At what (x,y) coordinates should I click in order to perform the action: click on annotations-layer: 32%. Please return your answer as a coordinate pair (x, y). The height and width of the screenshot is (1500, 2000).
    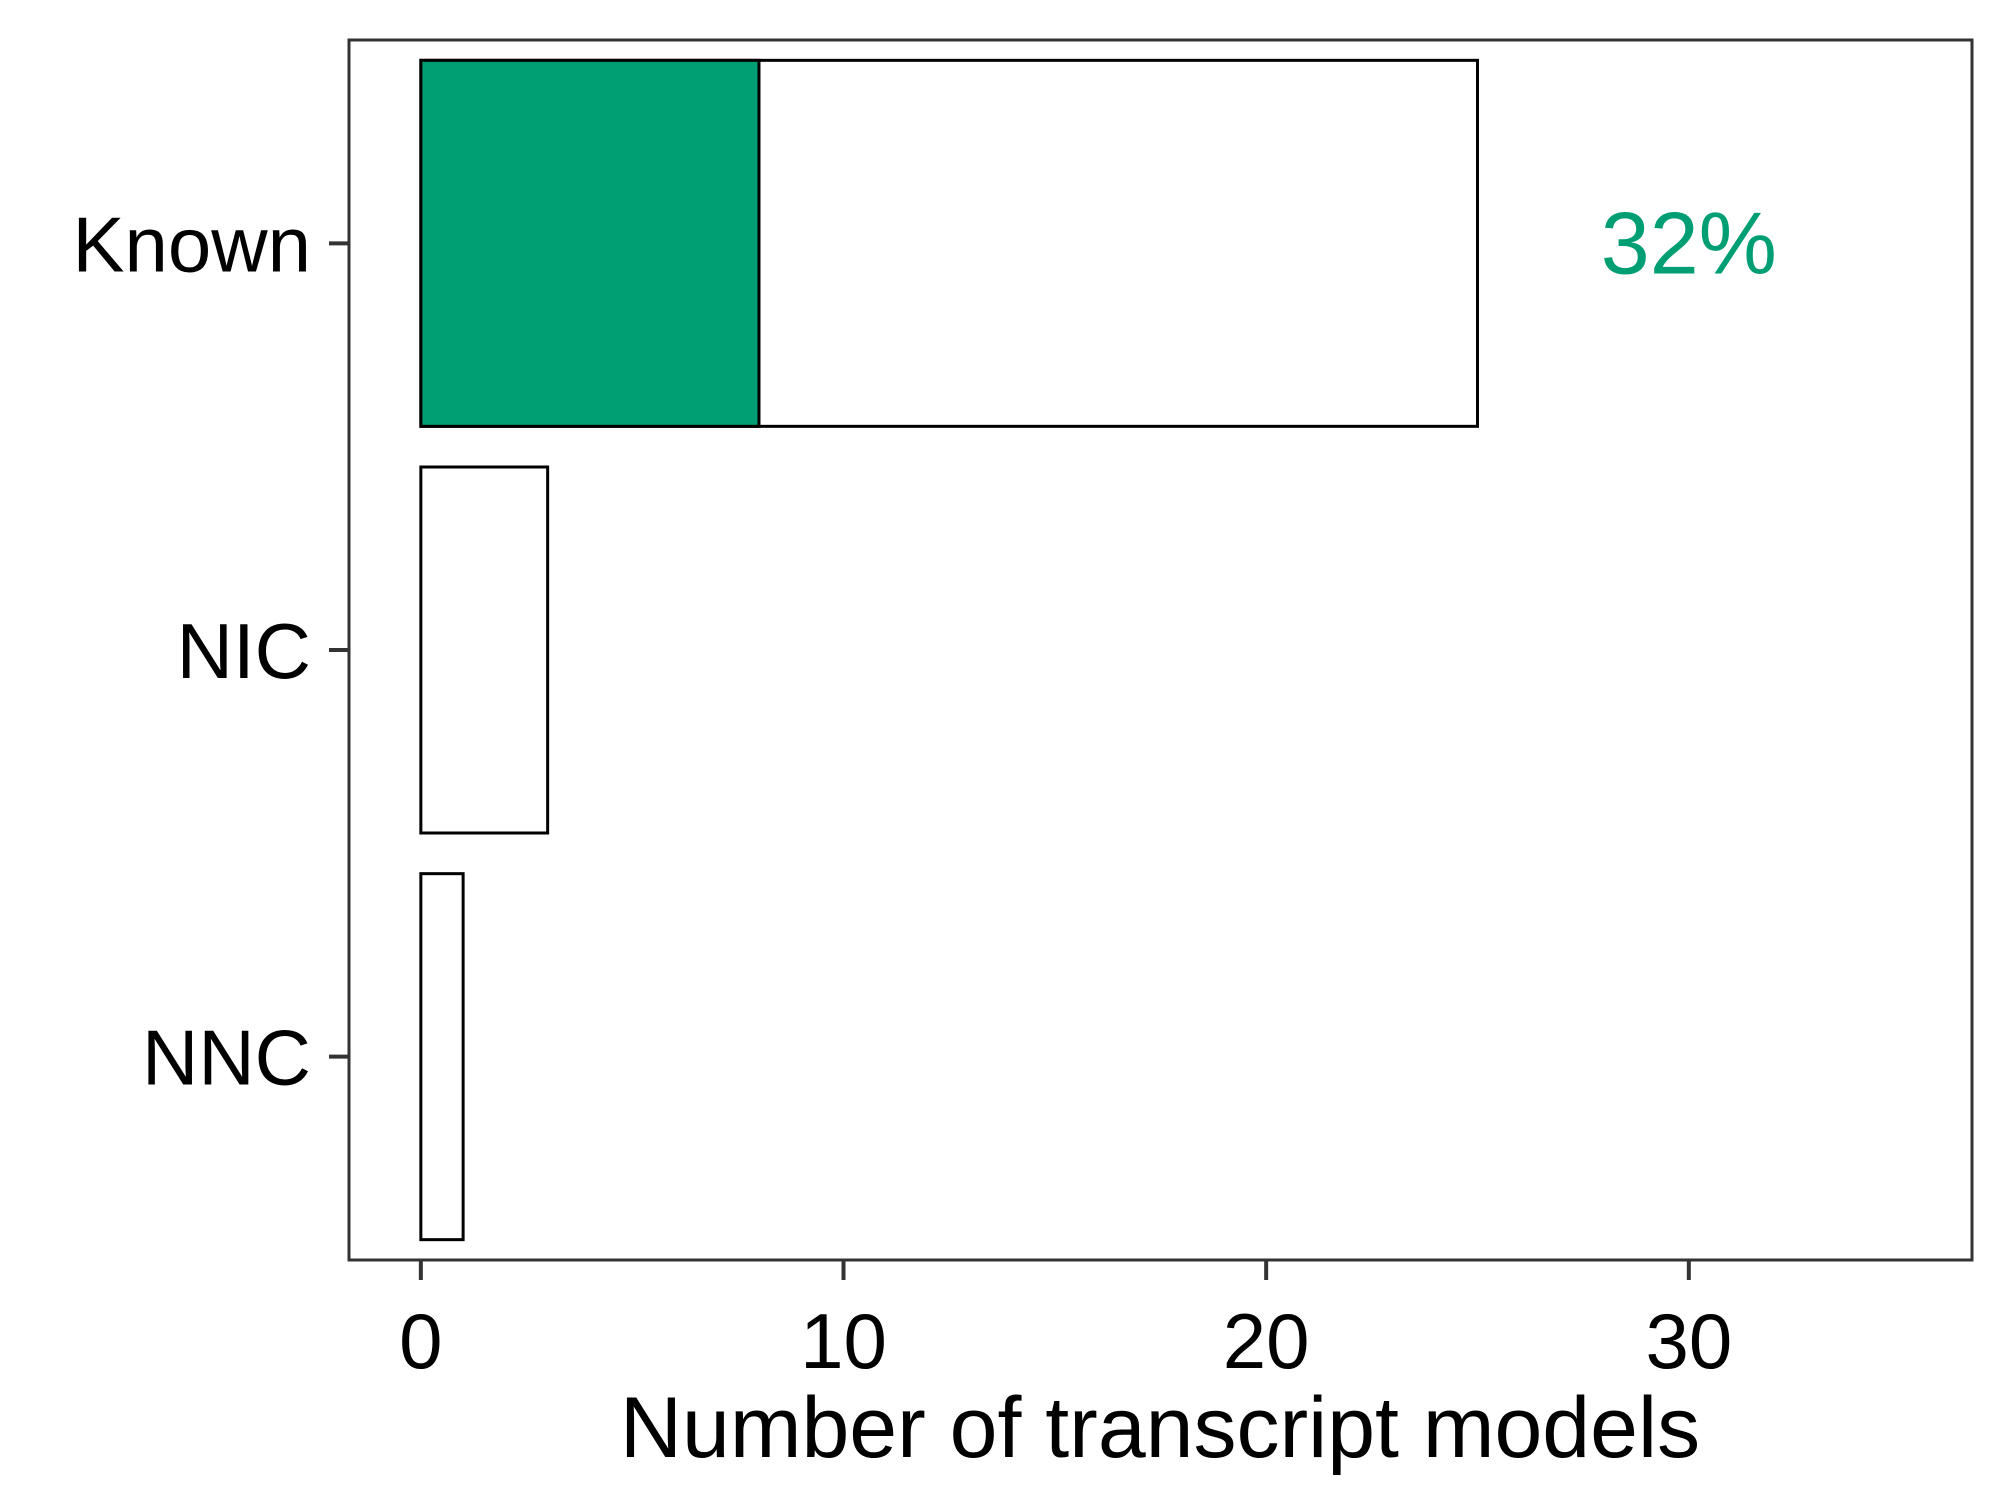
    Looking at the image, I should click on (1689, 242).